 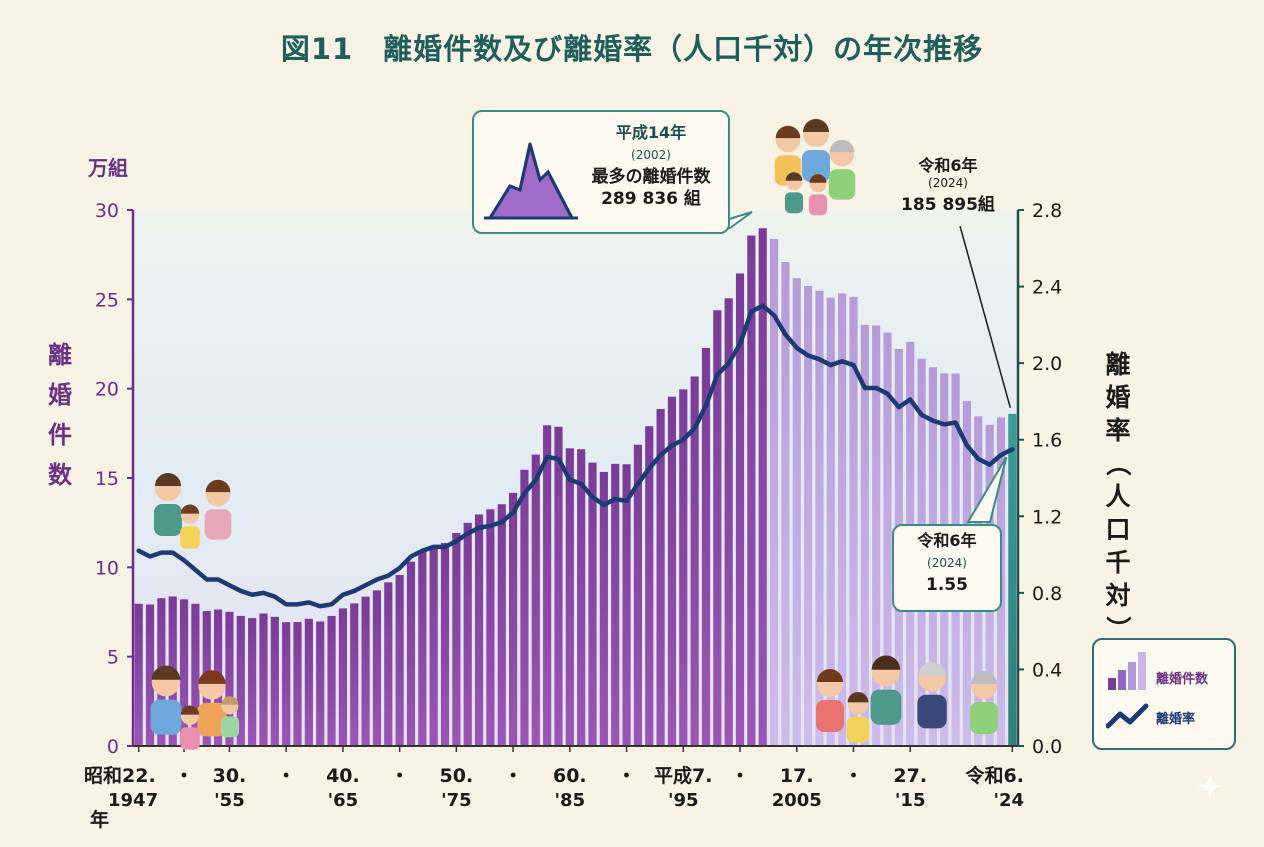 What do you see at coordinates (683, 775) in the screenshot?
I see `x-tick-label-top: 平成7.` at bounding box center [683, 775].